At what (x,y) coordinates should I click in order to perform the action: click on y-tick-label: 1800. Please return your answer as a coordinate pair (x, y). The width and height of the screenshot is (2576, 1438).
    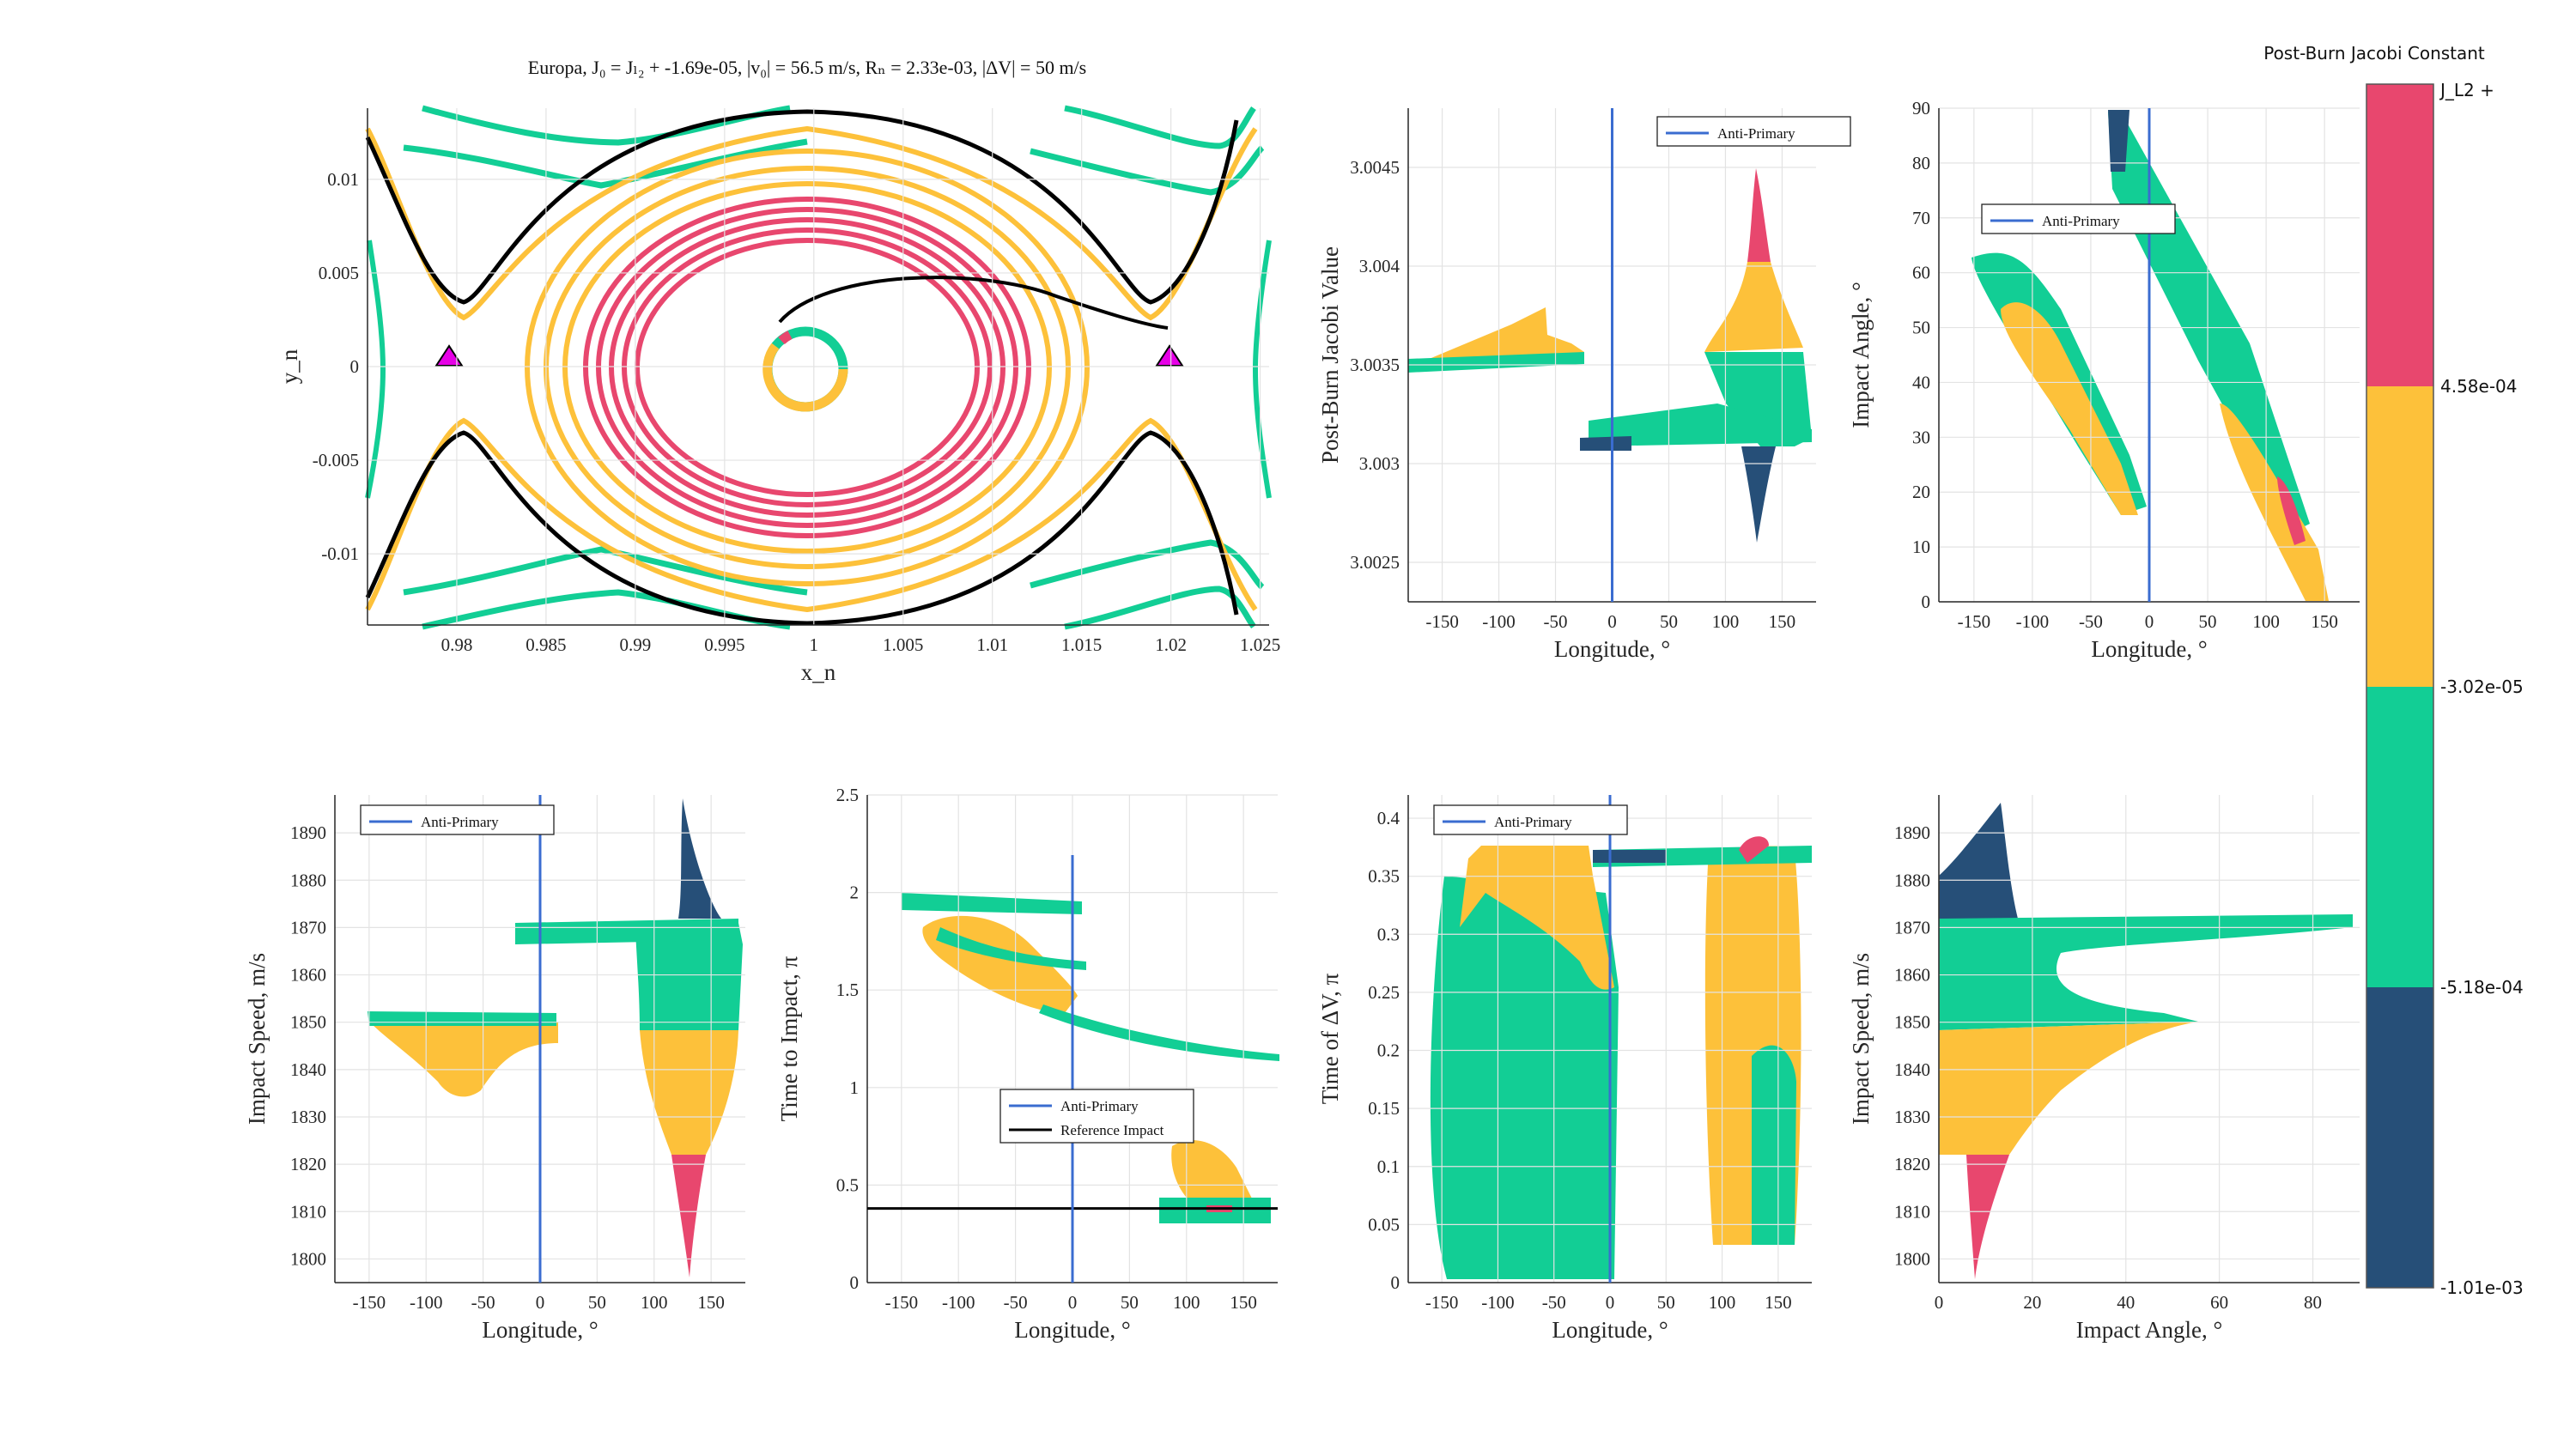
    Looking at the image, I should click on (1912, 1258).